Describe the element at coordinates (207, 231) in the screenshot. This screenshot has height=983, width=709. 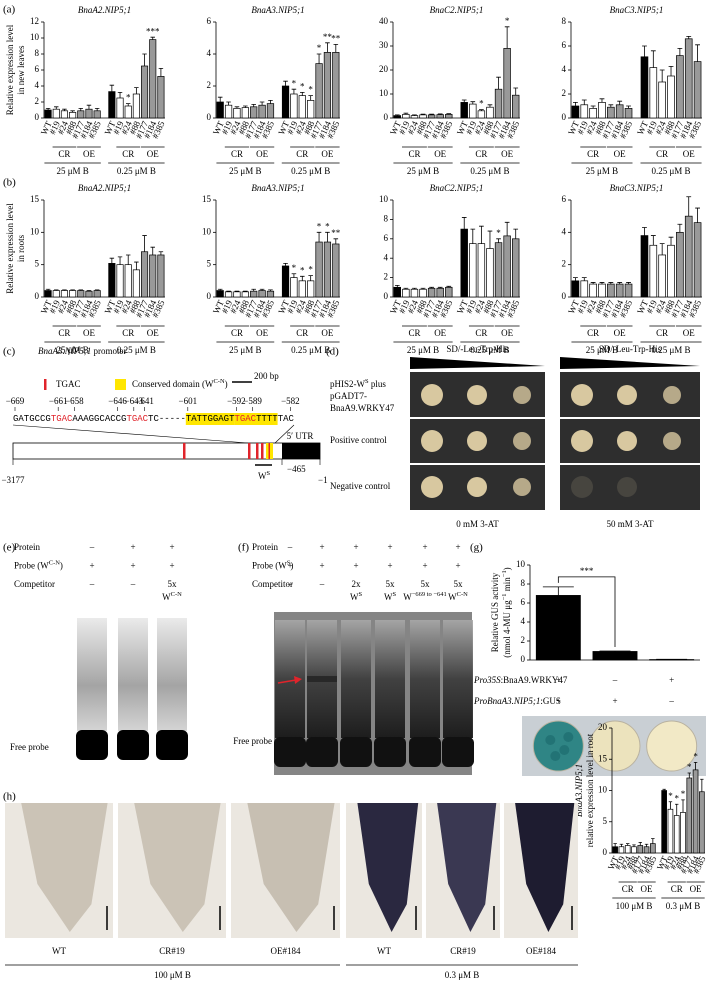
I see `y-tick-label: 10` at that location.